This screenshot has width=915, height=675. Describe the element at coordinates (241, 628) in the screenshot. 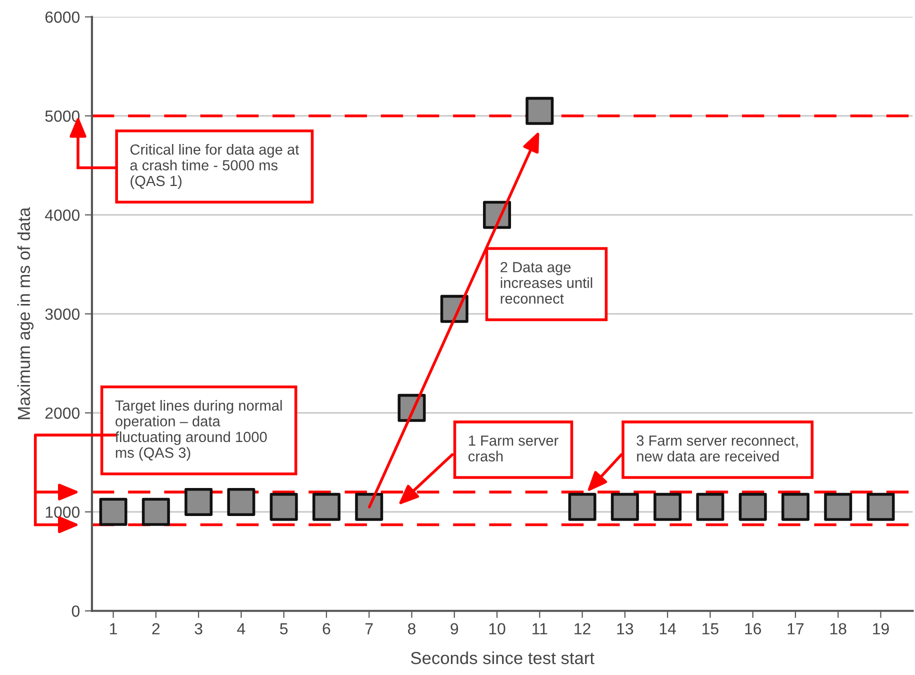

I see `x-tick-label: 4` at that location.